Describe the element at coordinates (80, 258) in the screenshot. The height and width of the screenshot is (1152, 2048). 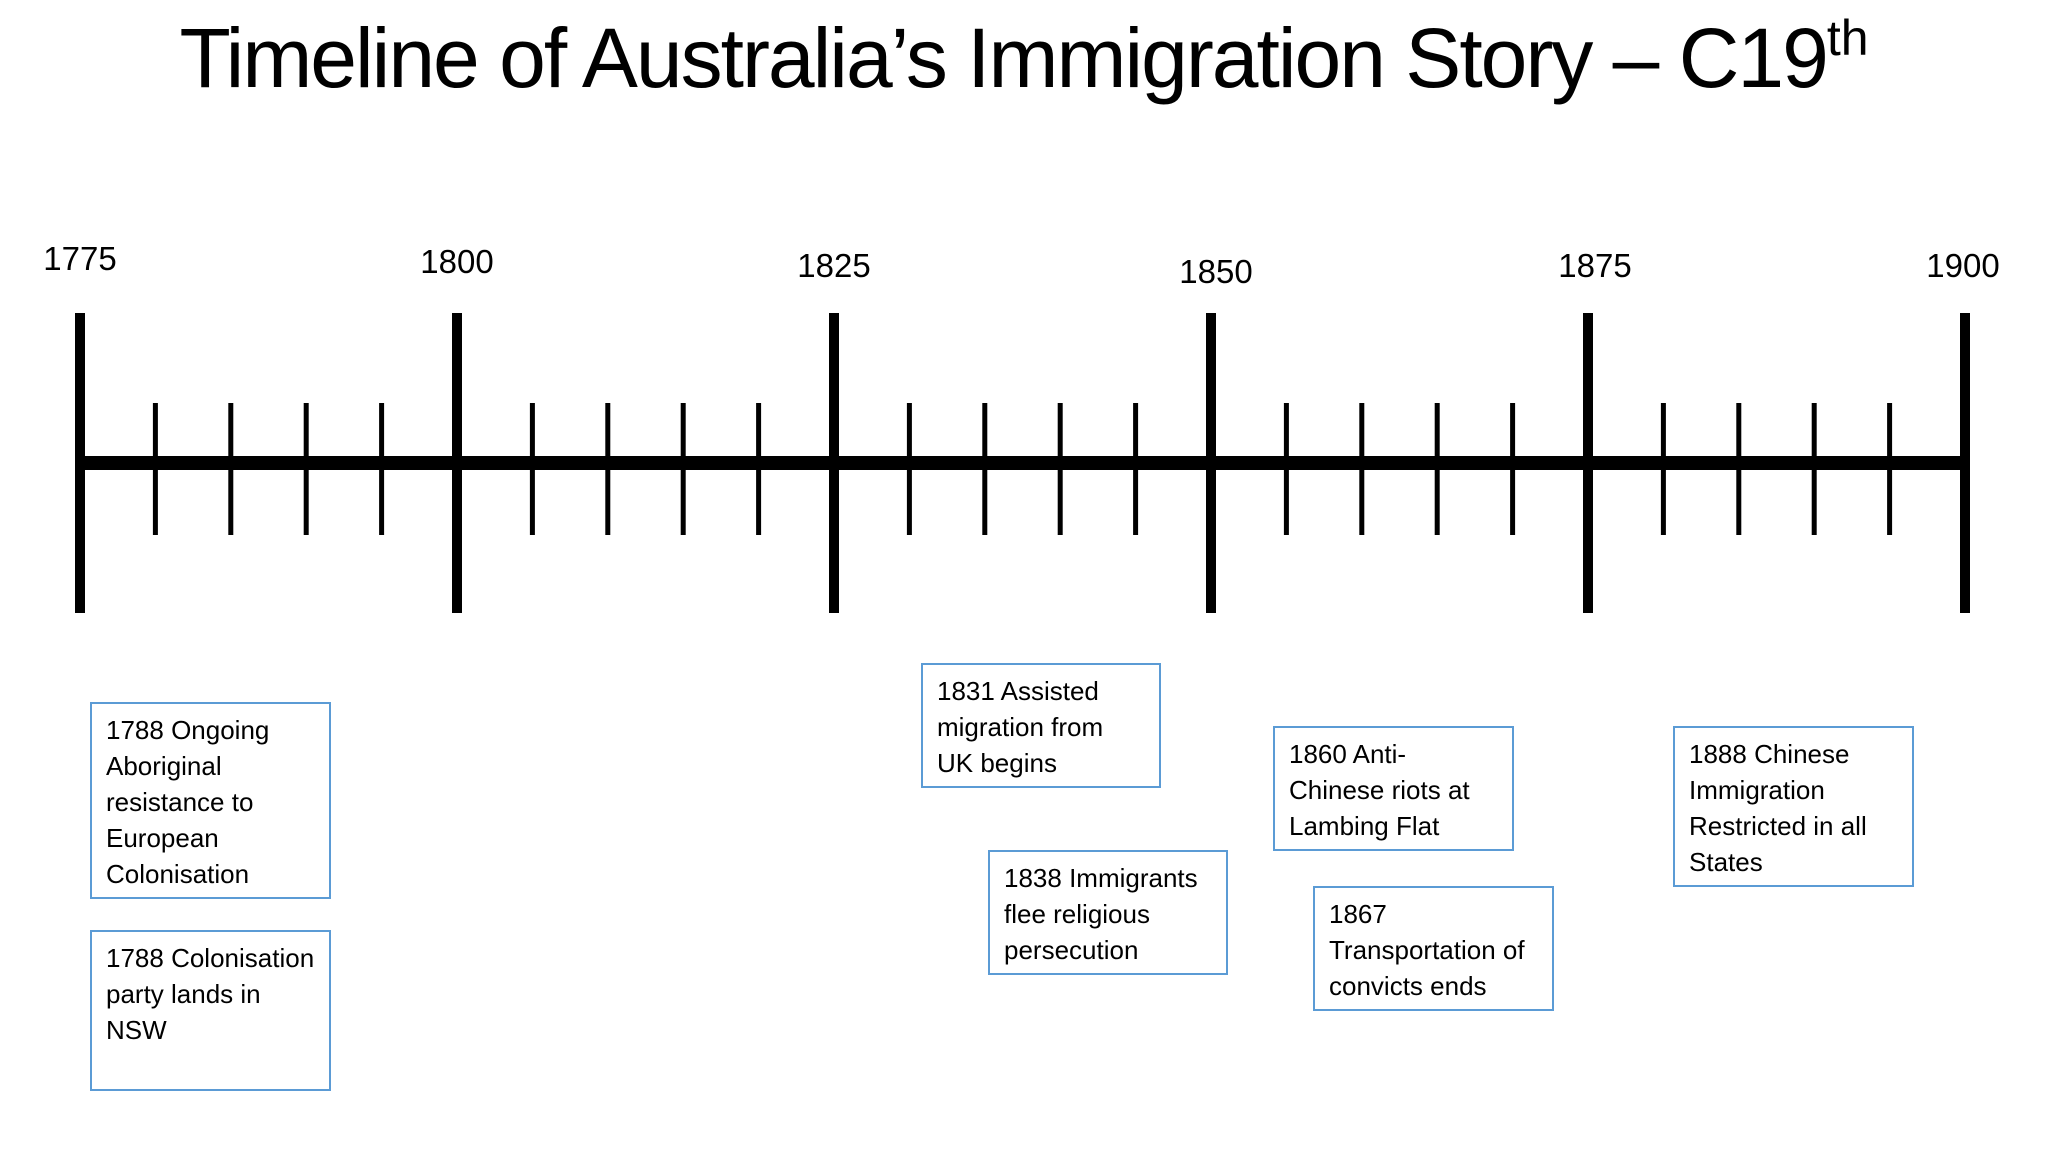
I see `year-label-1775: 1775` at that location.